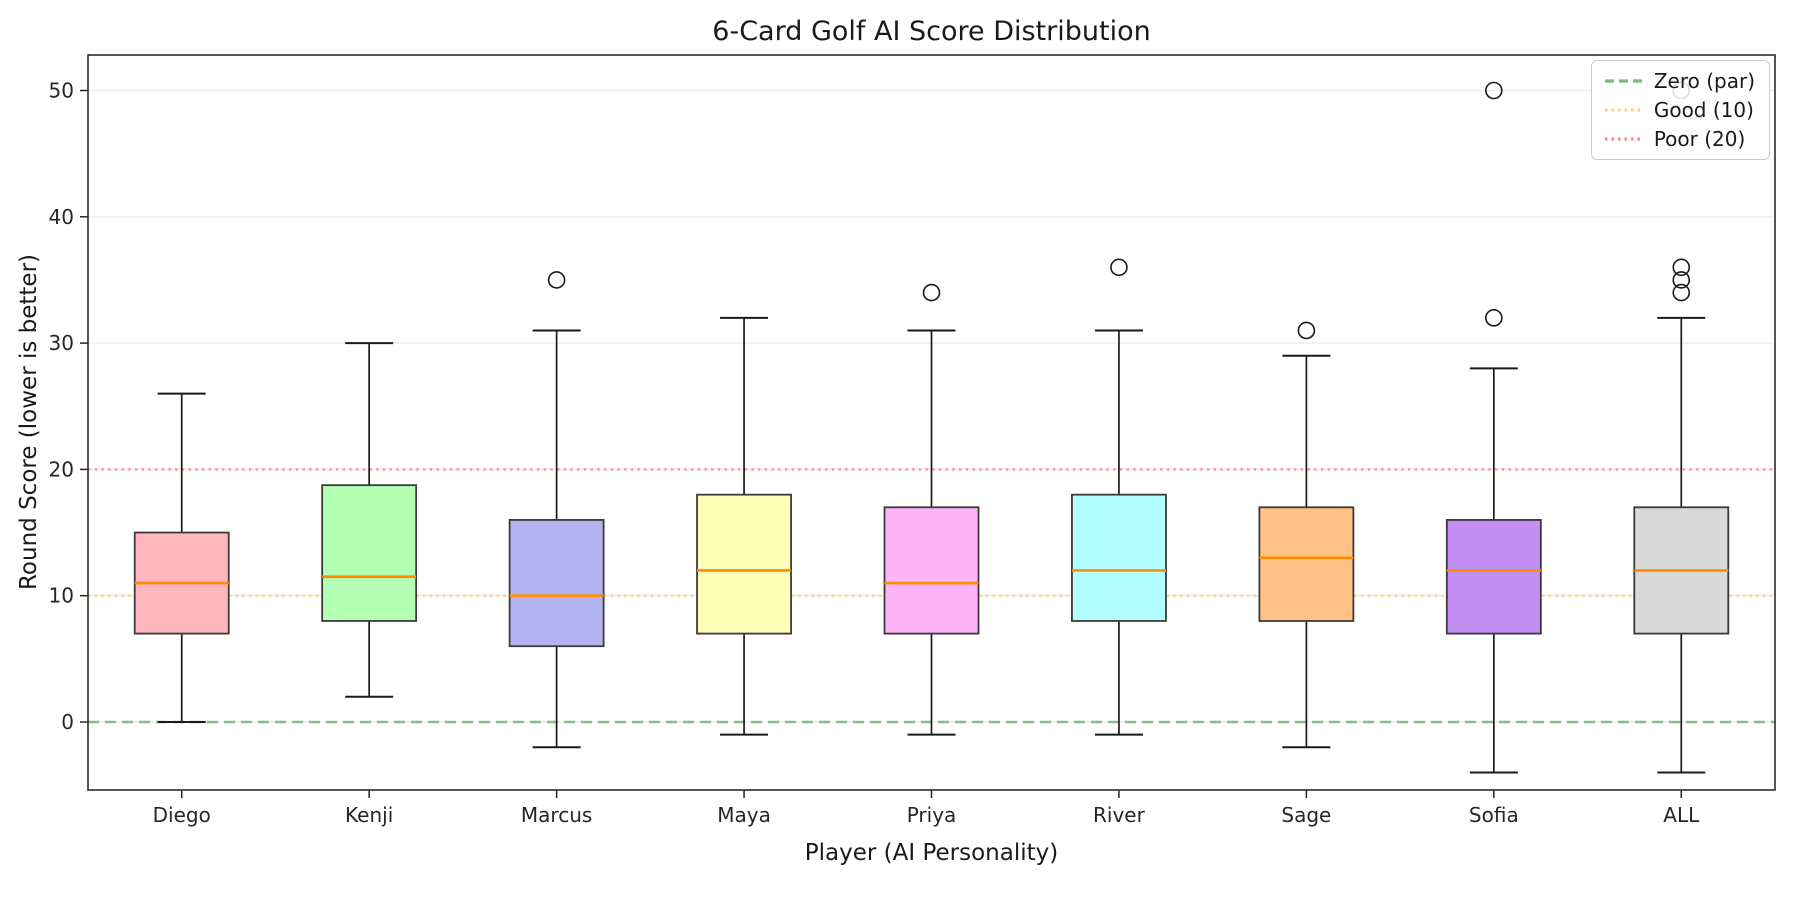  I want to click on box-maya, so click(744, 526).